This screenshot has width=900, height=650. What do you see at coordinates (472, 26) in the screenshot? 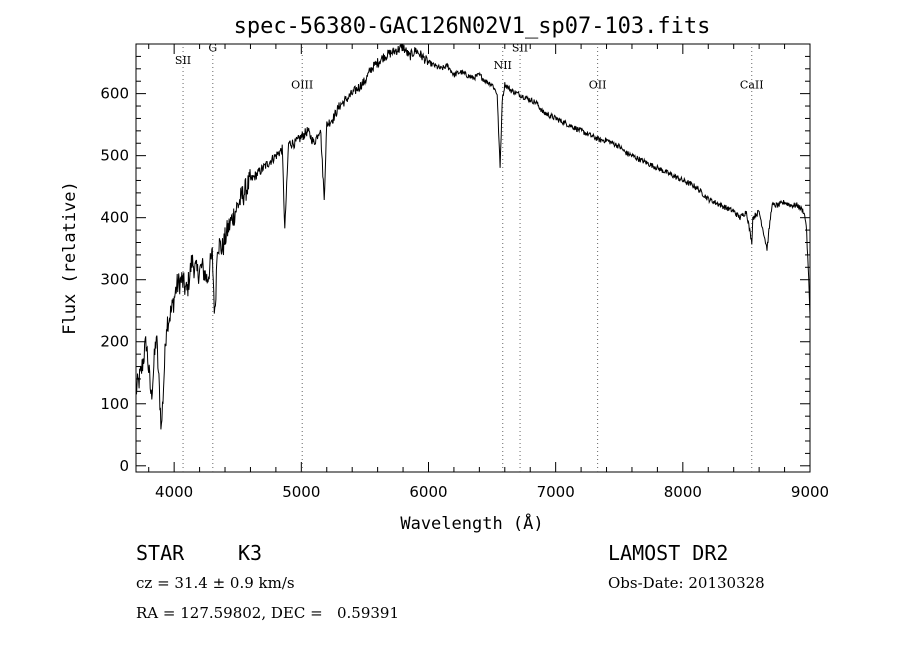
I see `chart-title: spec-56380-GAC126N02V1_sp07-103.fits` at bounding box center [472, 26].